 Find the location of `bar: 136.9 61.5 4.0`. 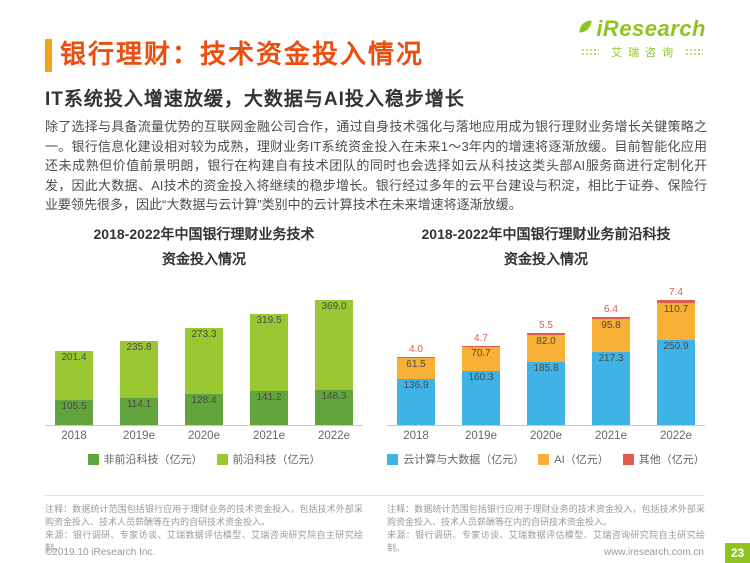

bar: 136.9 61.5 4.0 is located at coordinates (416, 351).